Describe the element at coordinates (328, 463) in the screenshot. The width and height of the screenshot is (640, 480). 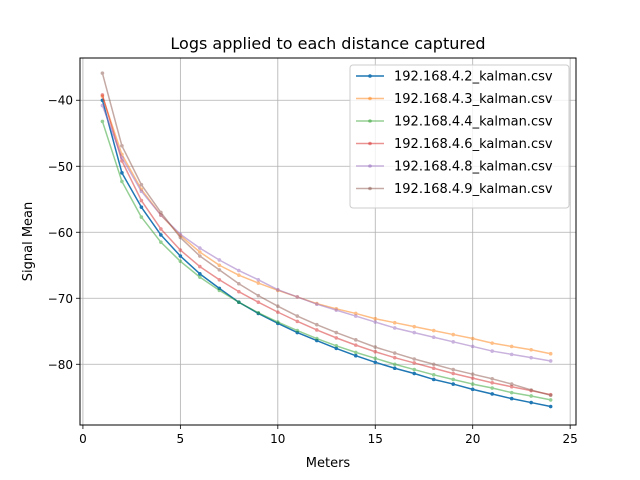
I see `x-axis-label: Meters` at that location.